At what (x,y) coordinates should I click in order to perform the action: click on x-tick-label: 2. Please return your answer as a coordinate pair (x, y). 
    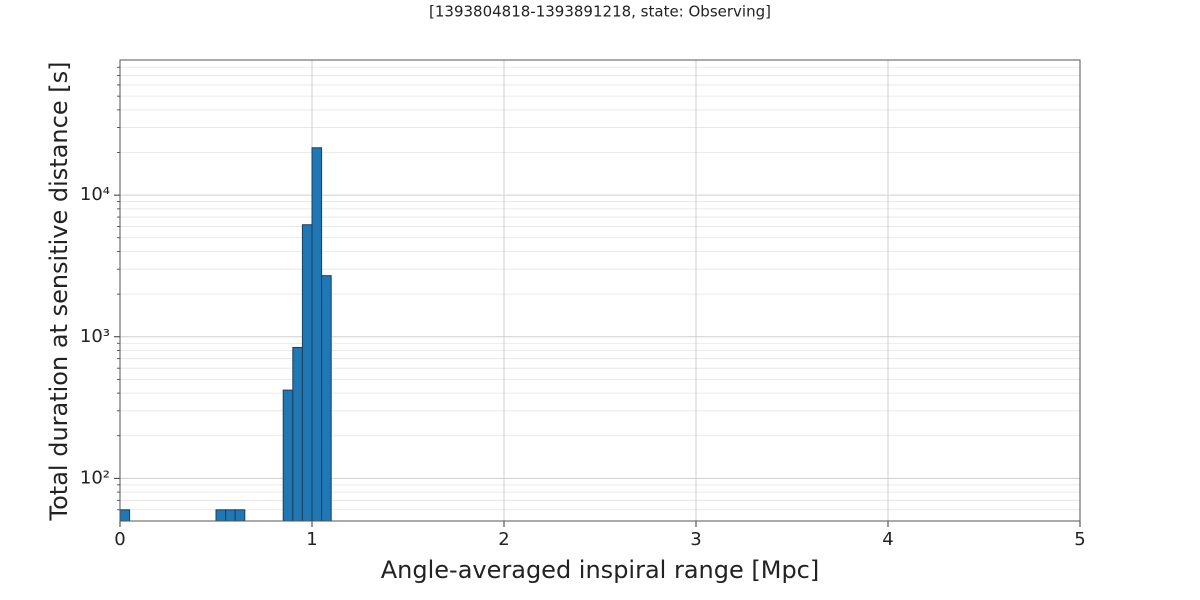
    Looking at the image, I should click on (503, 539).